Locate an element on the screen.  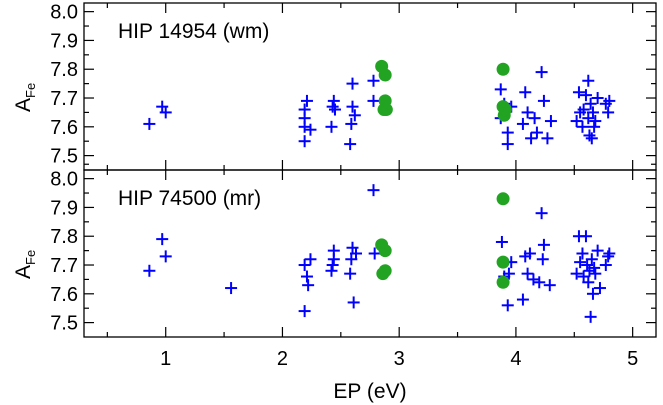
x-tick-label: 1 is located at coordinates (165, 359).